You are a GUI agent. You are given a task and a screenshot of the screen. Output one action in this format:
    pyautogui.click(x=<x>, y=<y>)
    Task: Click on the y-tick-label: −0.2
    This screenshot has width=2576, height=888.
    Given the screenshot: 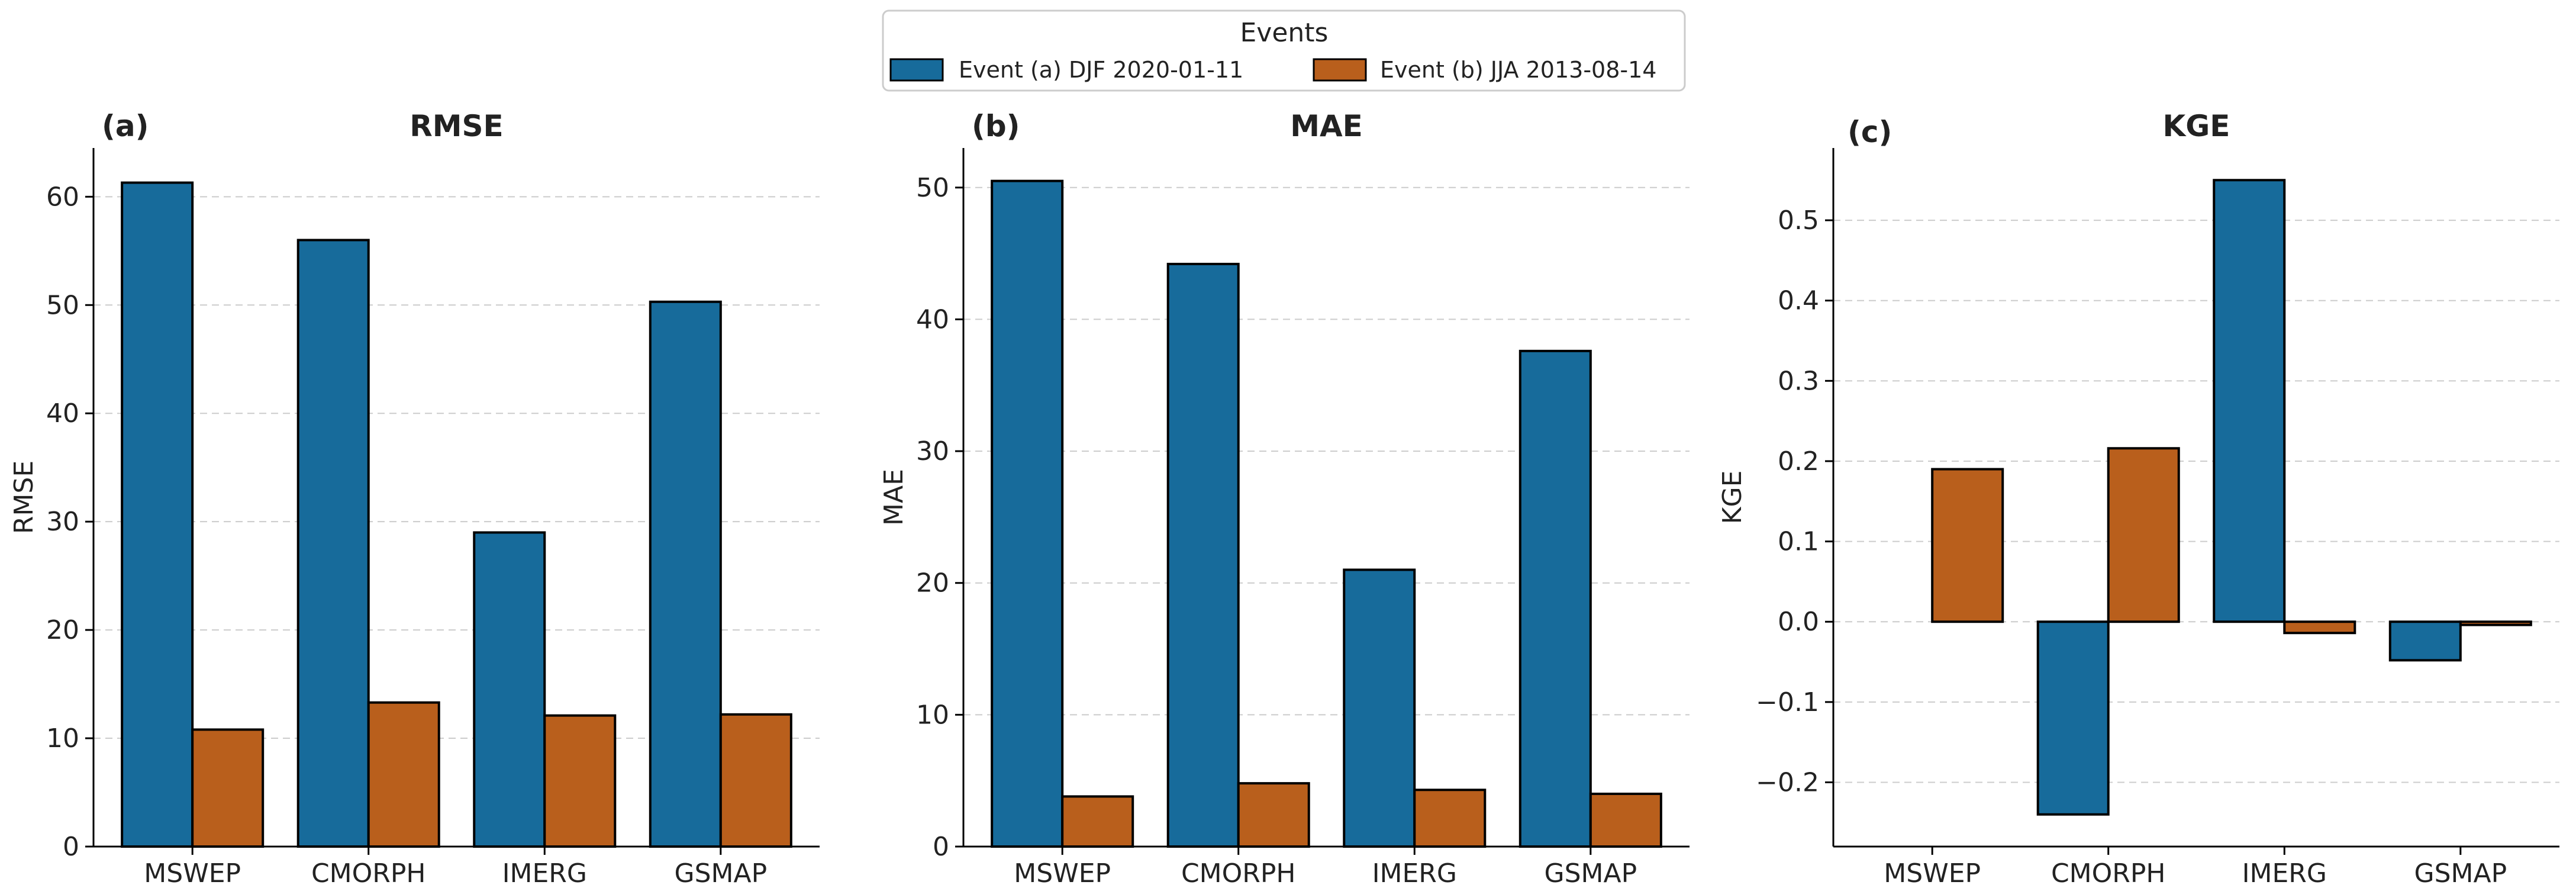 What is the action you would take?
    pyautogui.click(x=1787, y=782)
    